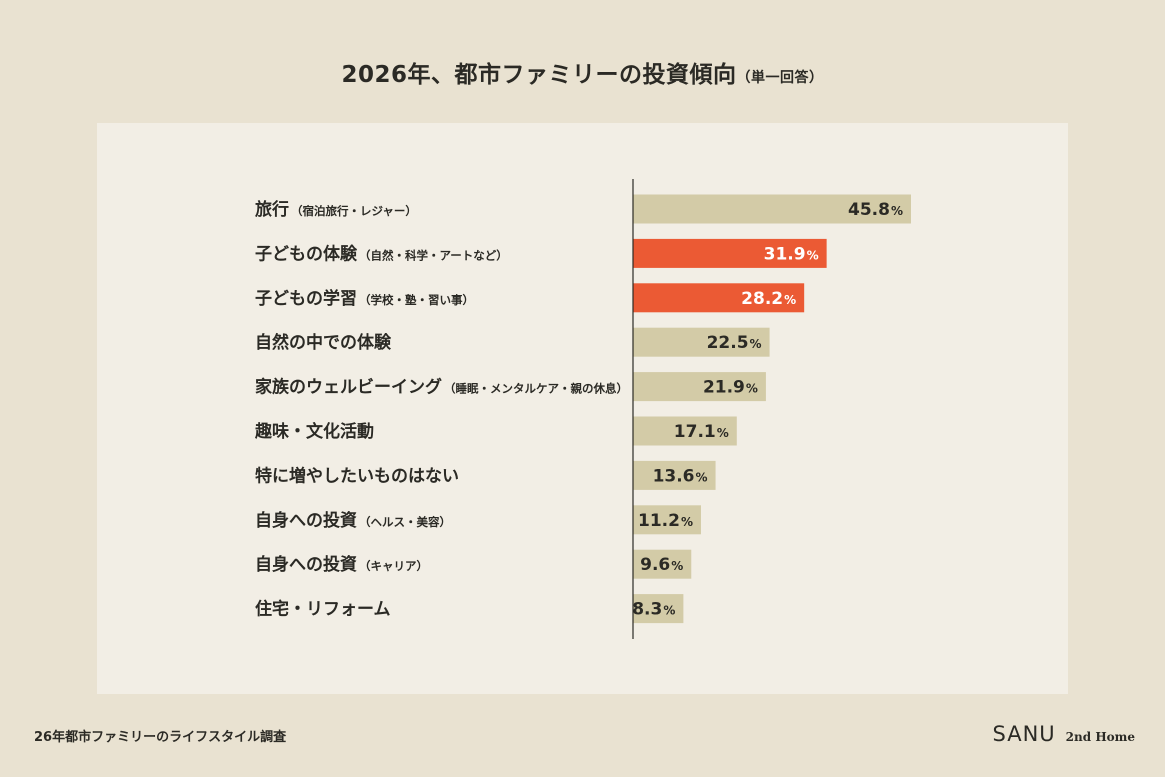  I want to click on category-label-sub: （自然・科学・アートなど）, so click(433, 255).